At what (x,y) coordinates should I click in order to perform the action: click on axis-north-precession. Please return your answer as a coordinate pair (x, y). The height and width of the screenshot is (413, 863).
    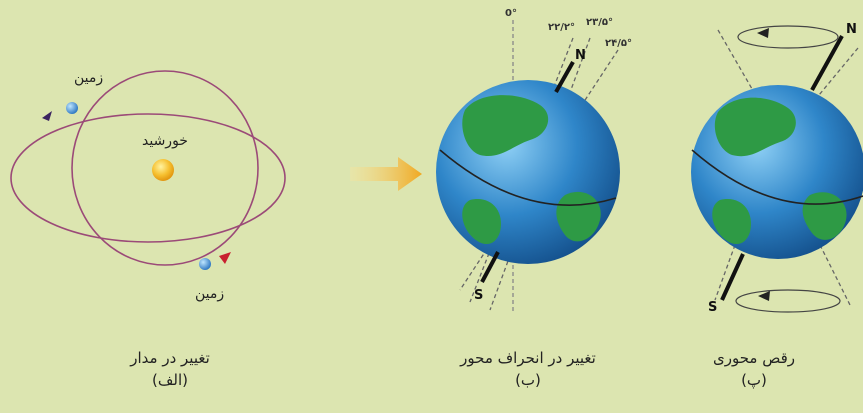
    Looking at the image, I should click on (827, 63).